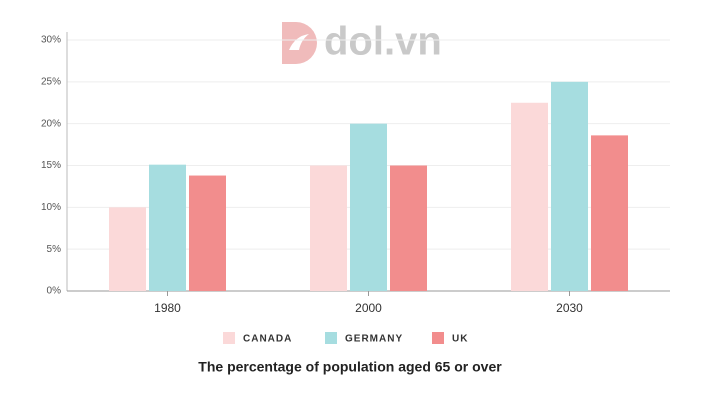  I want to click on y-tick-label: 30%, so click(51, 40).